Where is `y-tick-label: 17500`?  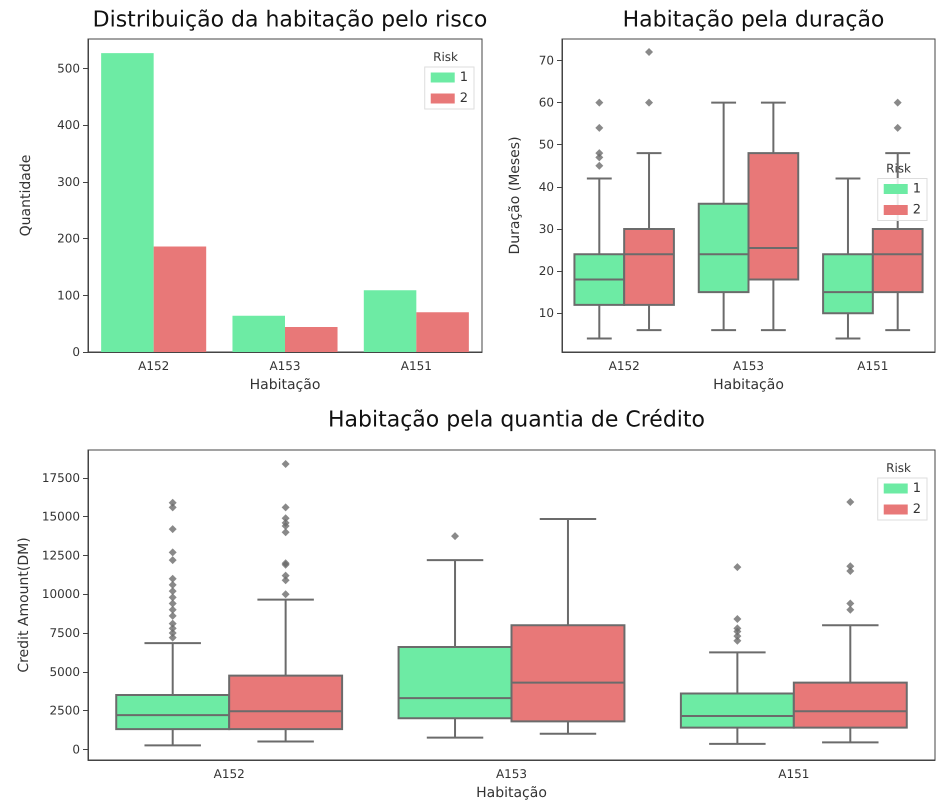 y-tick-label: 17500 is located at coordinates (61, 477).